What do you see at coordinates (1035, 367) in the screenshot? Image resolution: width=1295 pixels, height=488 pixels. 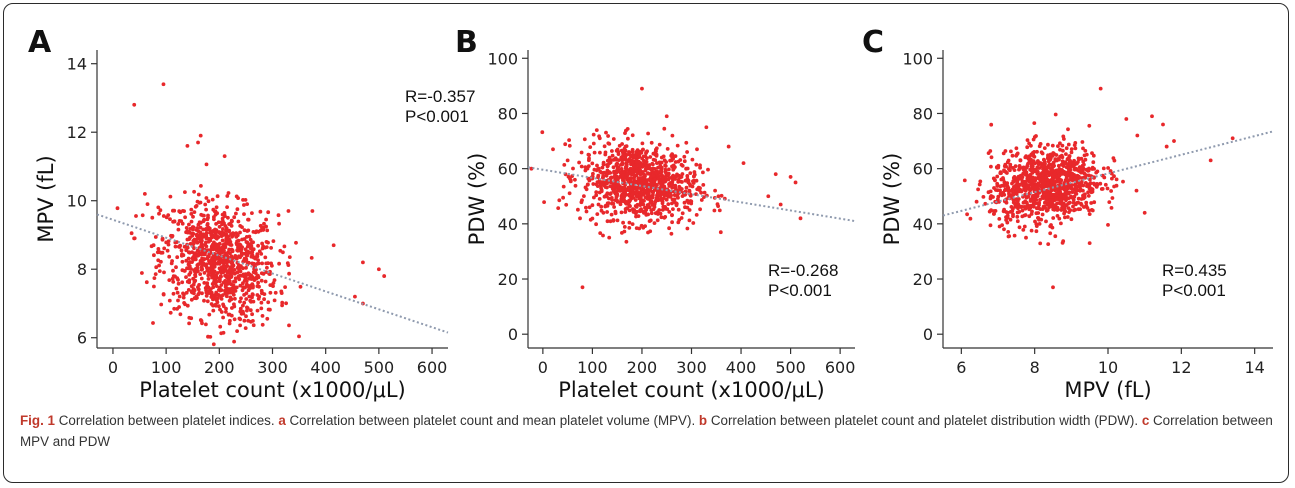 I see `x-tick-label: 8` at bounding box center [1035, 367].